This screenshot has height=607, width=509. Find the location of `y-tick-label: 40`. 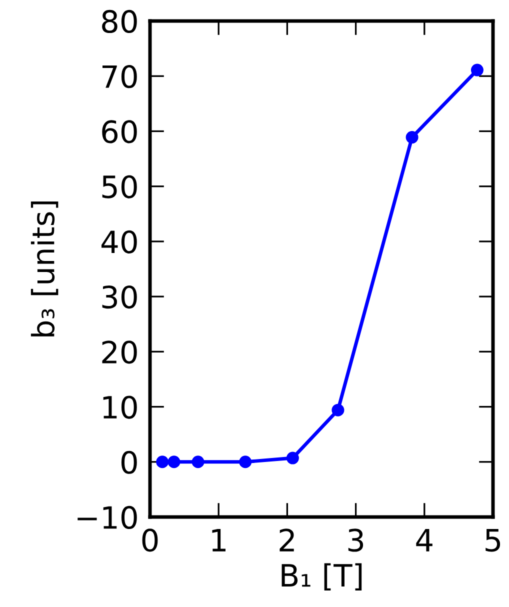

y-tick-label: 40 is located at coordinates (119, 242).